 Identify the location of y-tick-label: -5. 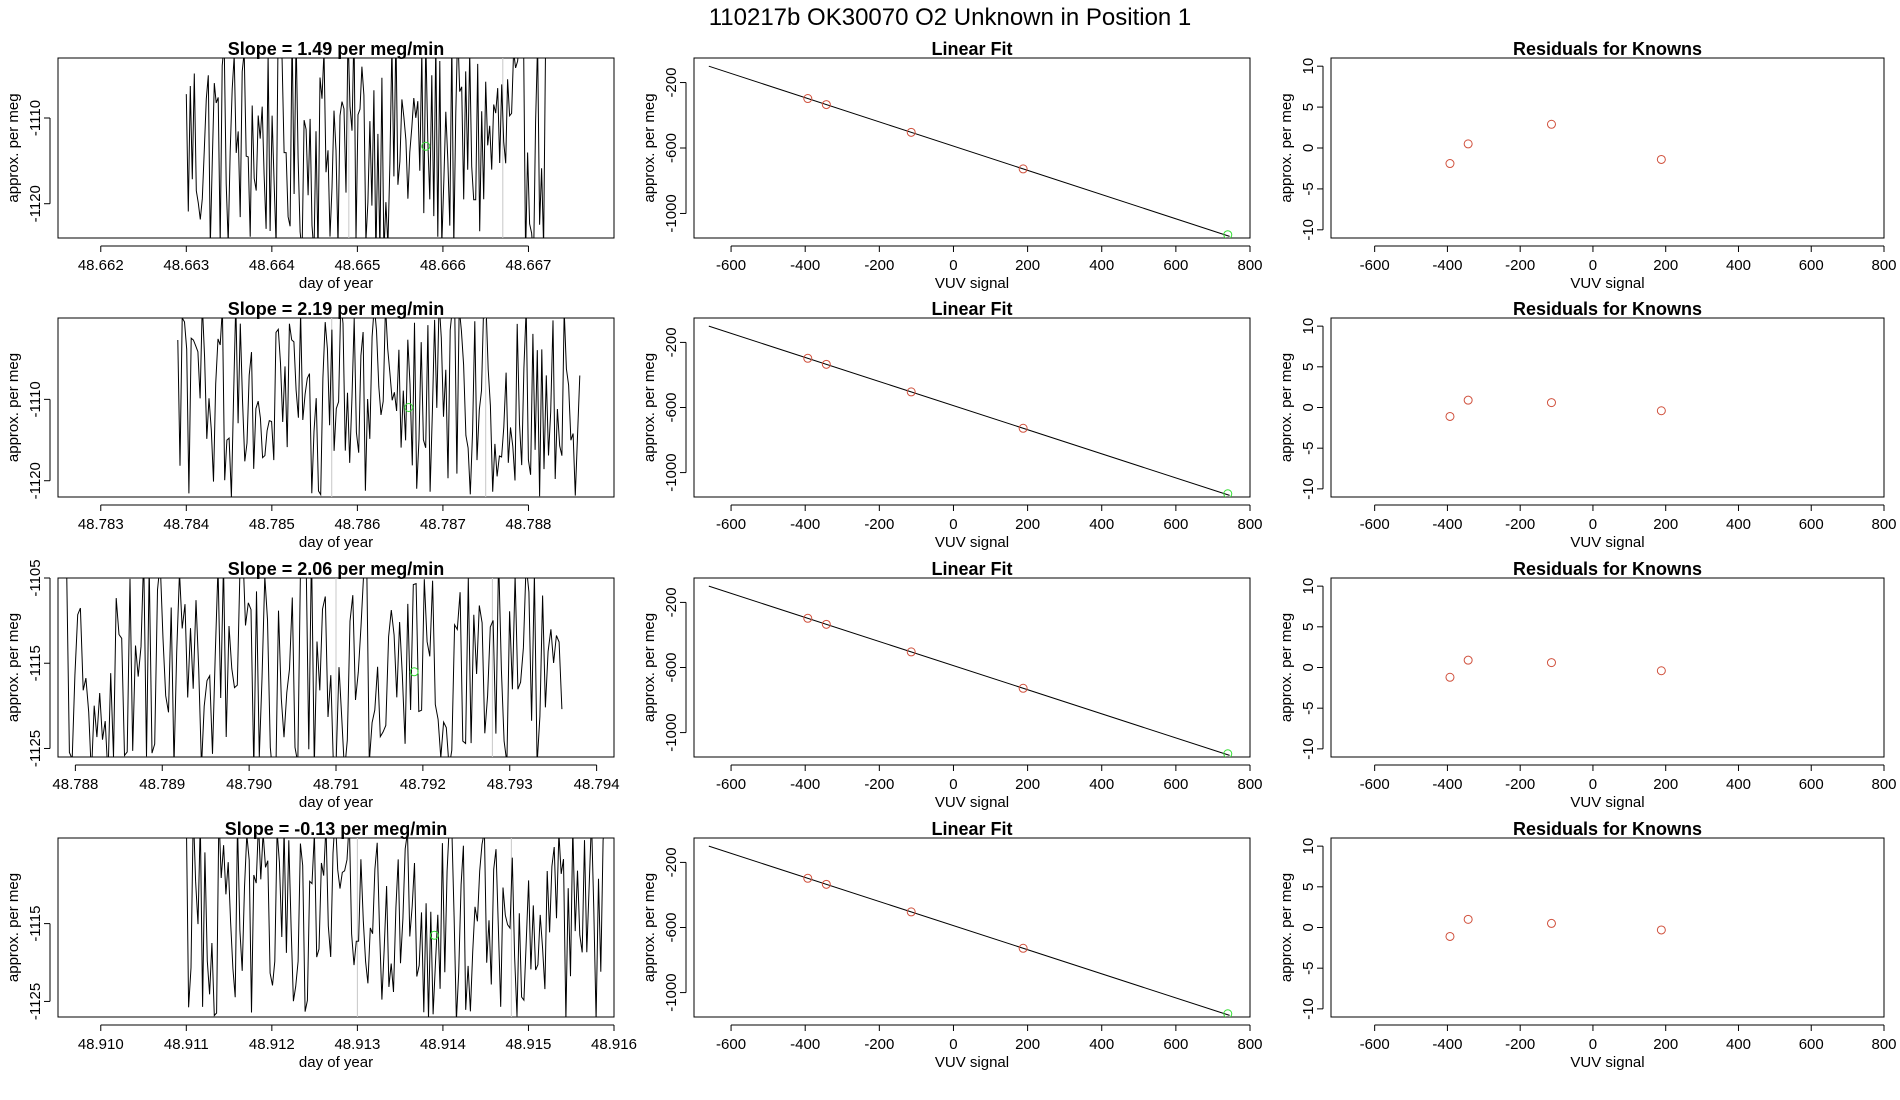
(1308, 968).